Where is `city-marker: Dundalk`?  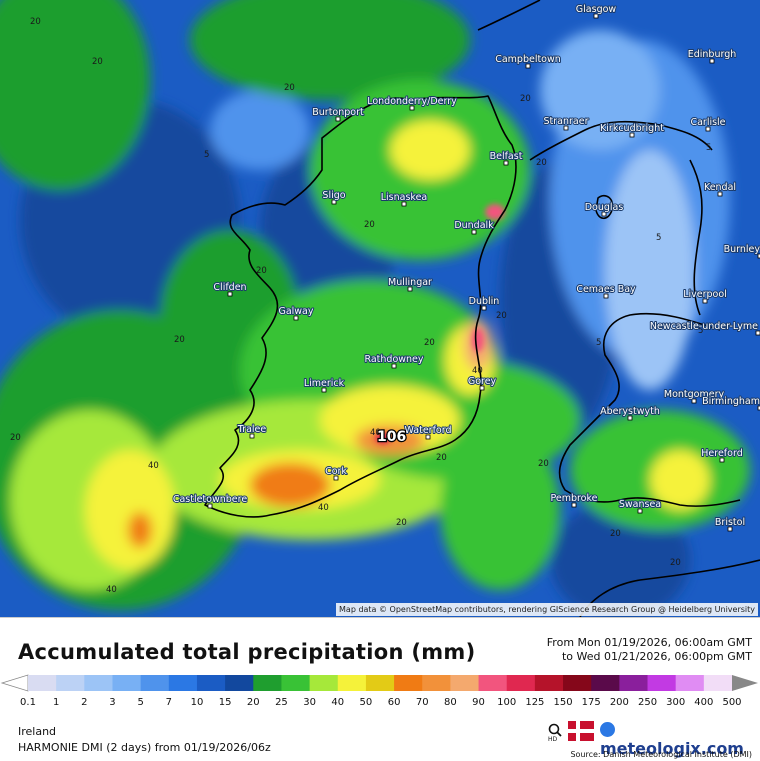
city-marker: Dundalk is located at coordinates (474, 227).